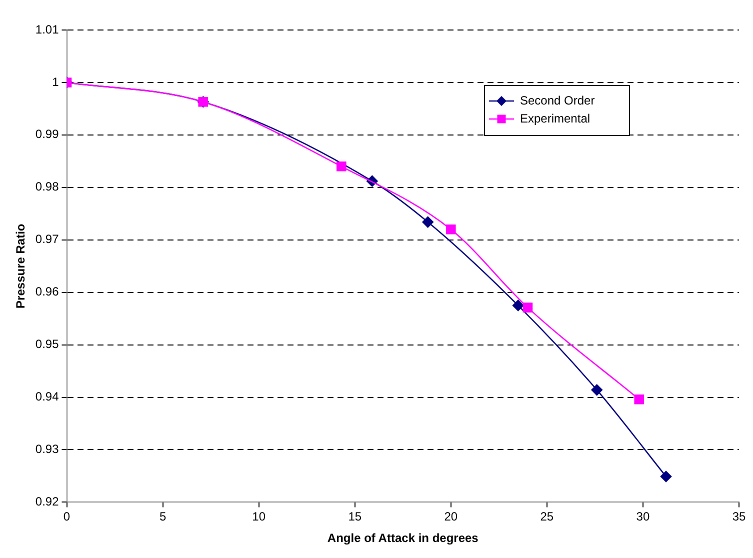 This screenshot has width=753, height=558. Describe the element at coordinates (403, 538) in the screenshot. I see `x-axis-title: Angle of Attack in degrees` at that location.